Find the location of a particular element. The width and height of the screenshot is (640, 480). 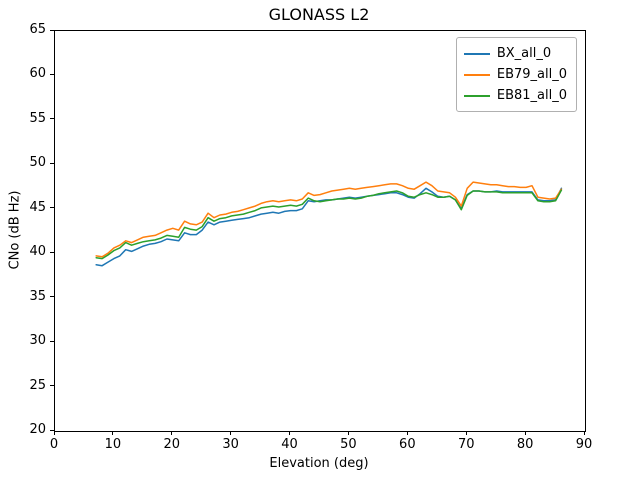

legend-item: BX_all_0 is located at coordinates (515, 53).